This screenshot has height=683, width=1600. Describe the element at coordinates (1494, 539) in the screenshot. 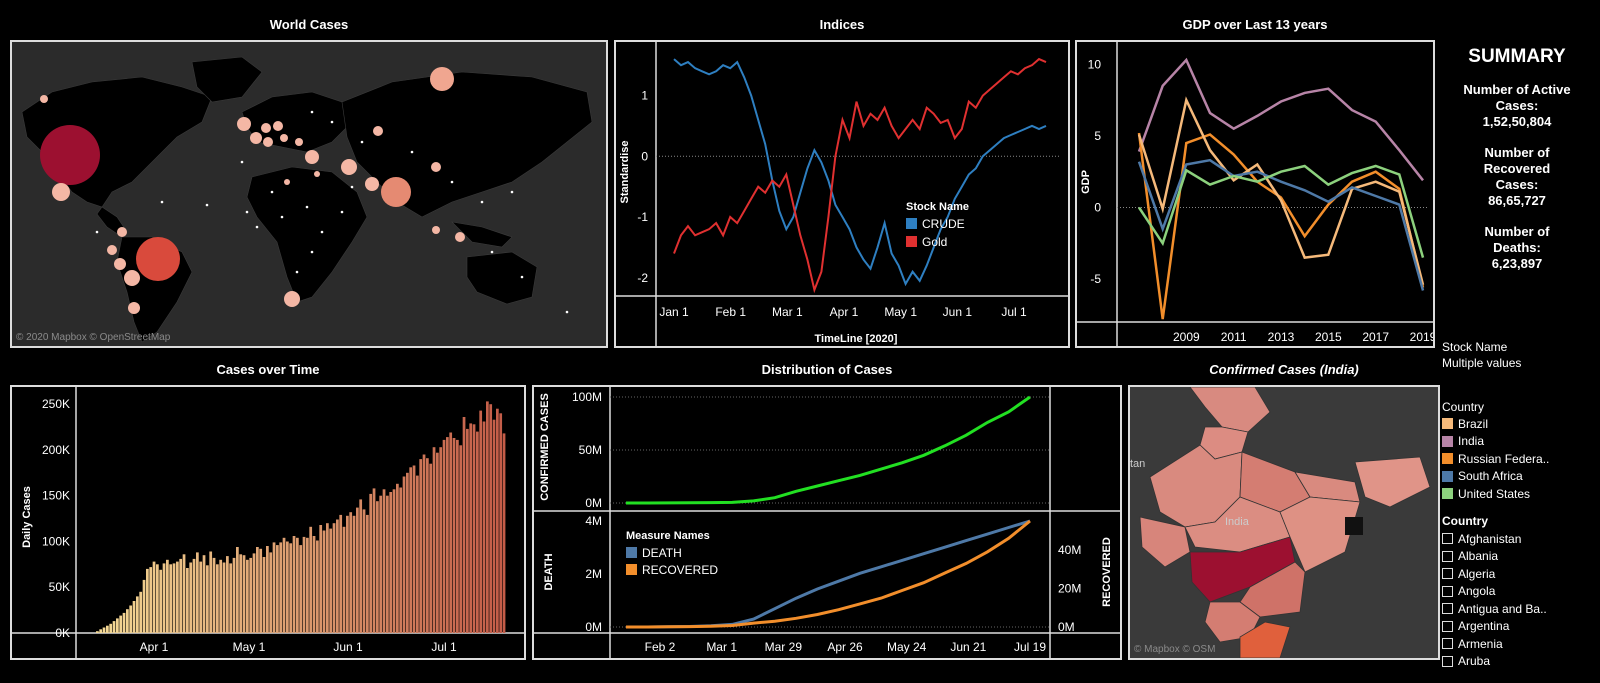

I see `country-filter-option: Afghanistan` at that location.